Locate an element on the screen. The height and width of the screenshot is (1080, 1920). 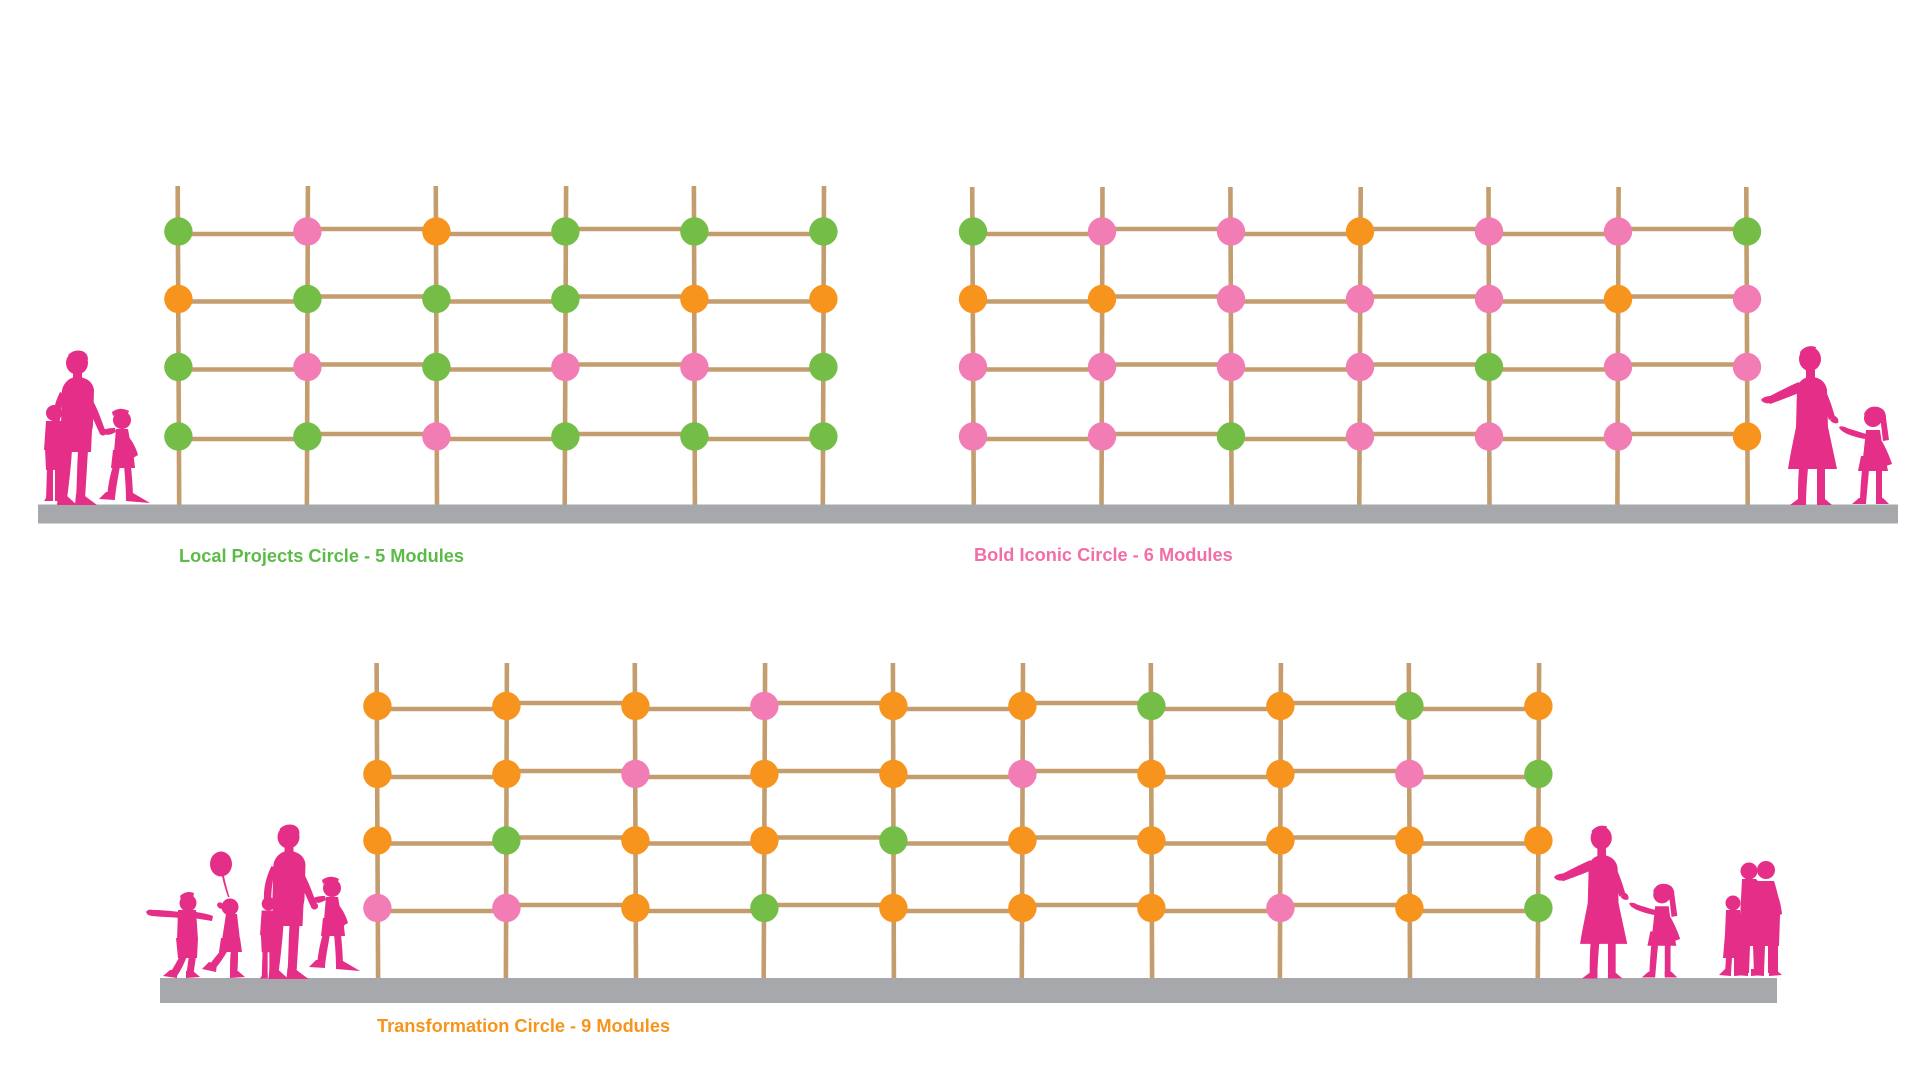
svg-text: Bold Iconic Circle - 6 Modules is located at coordinates (1103, 555).